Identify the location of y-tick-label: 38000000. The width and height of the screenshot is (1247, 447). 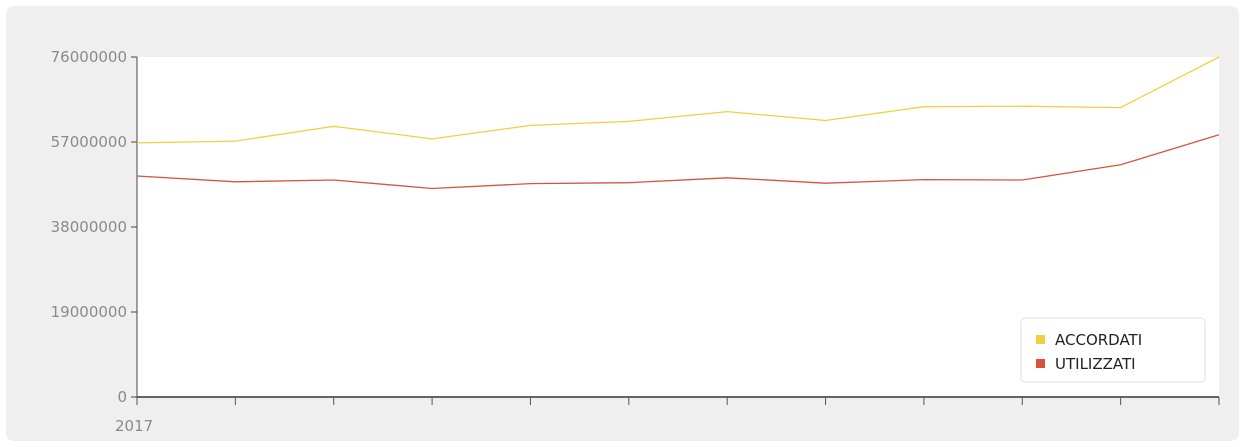
(89, 227).